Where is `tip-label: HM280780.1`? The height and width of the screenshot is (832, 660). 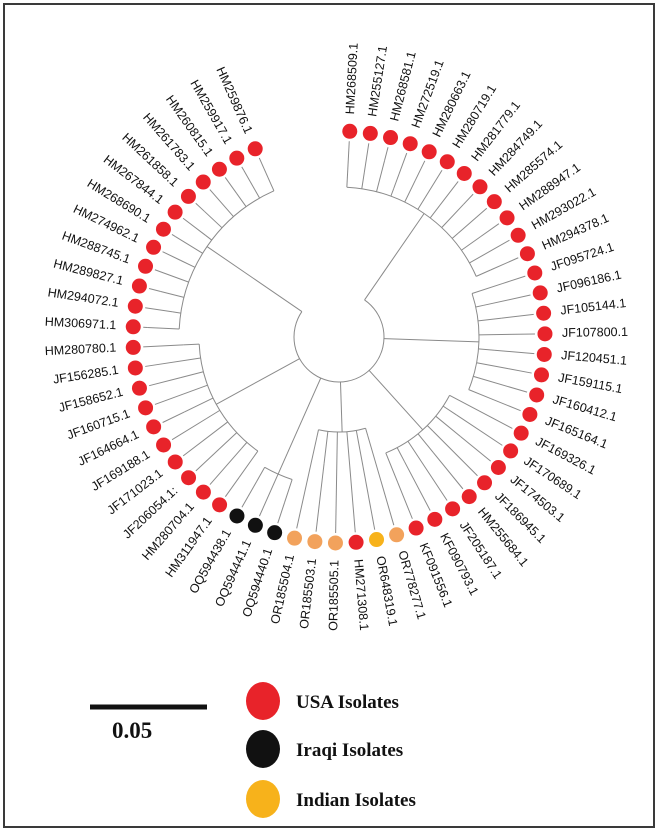
tip-label: HM280780.1 is located at coordinates (80, 350).